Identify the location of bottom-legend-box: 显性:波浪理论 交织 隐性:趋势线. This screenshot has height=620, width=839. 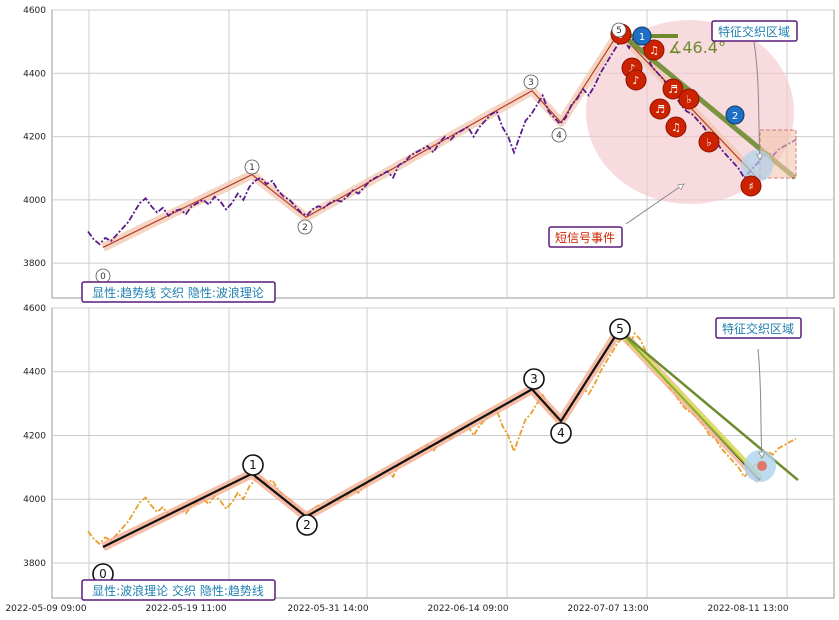
(178, 590).